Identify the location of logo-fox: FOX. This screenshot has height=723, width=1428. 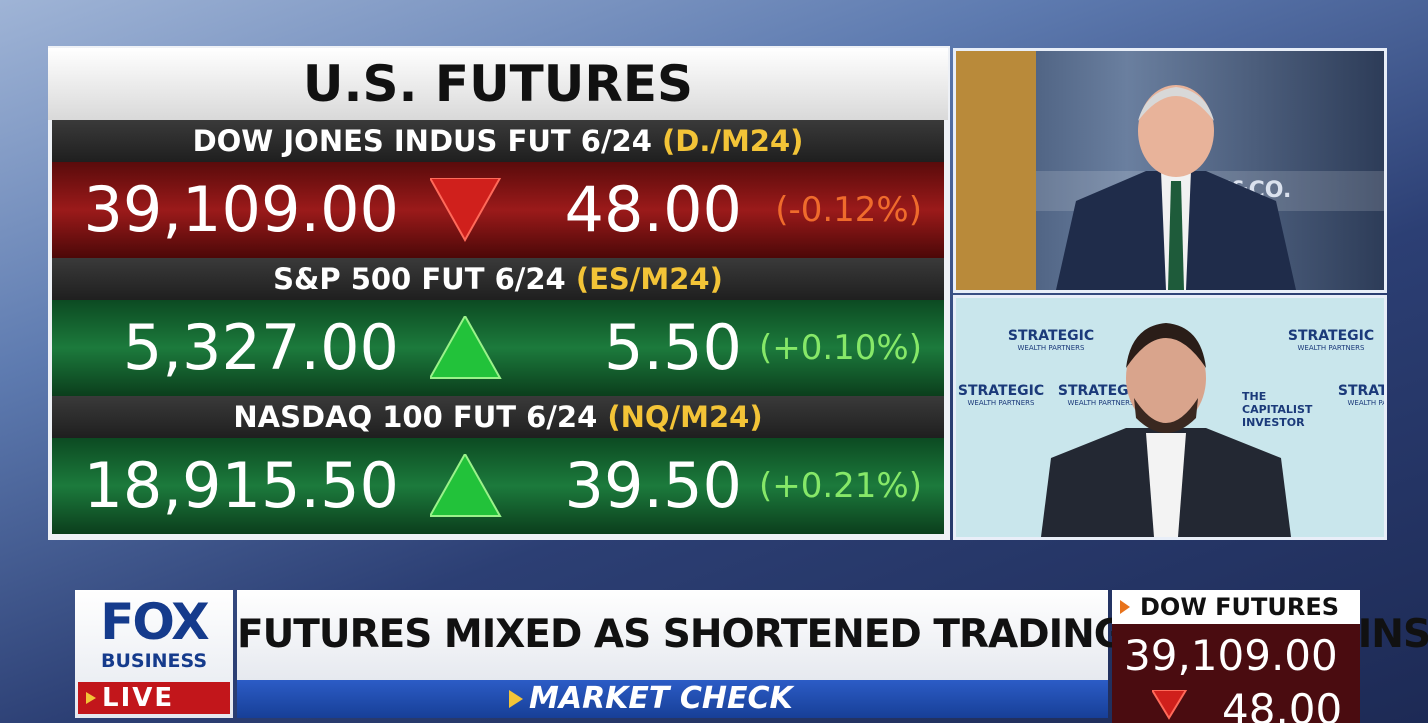
(154, 622).